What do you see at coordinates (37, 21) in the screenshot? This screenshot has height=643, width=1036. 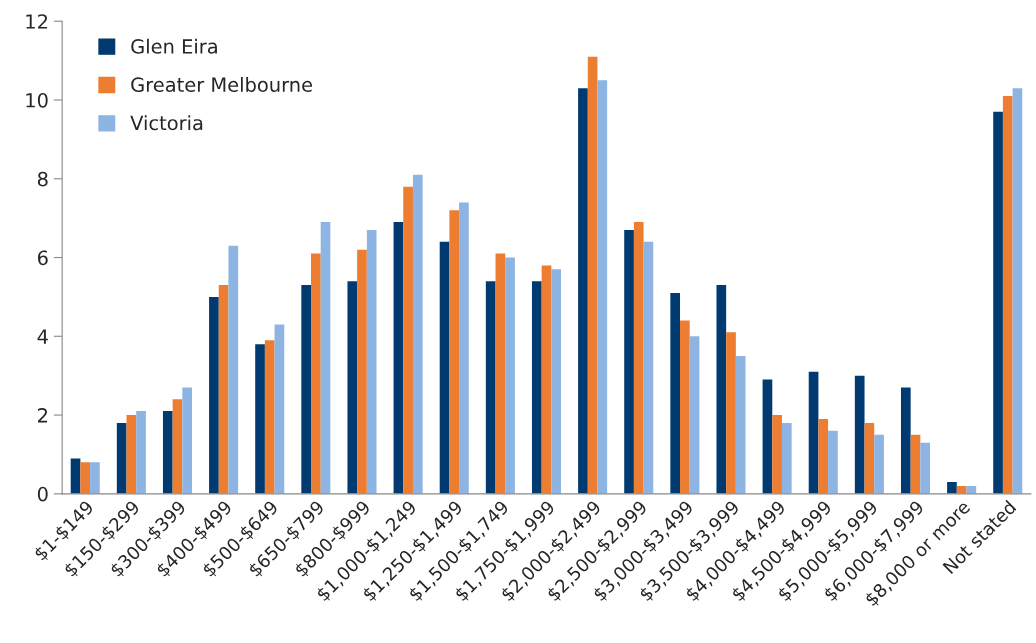 I see `y-tick-label: 12` at bounding box center [37, 21].